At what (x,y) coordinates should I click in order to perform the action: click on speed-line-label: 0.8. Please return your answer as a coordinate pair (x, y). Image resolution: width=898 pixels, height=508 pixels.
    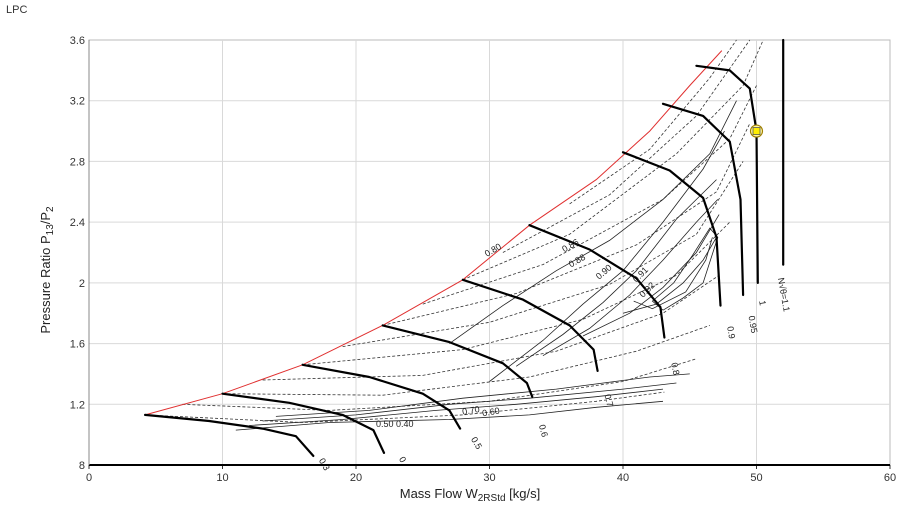
    Looking at the image, I should click on (675, 369).